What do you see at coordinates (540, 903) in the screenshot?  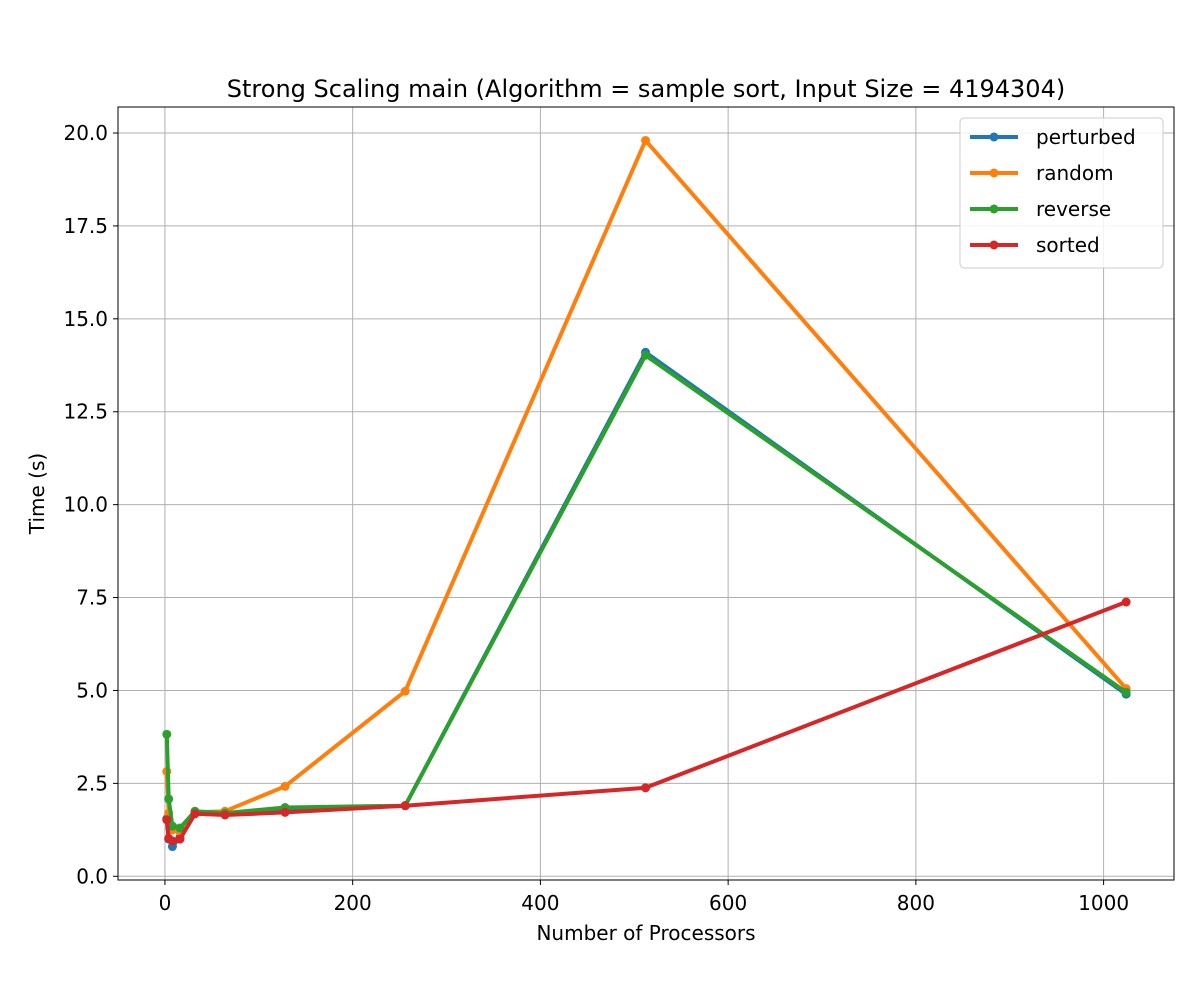 I see `x-tick-label: 400` at bounding box center [540, 903].